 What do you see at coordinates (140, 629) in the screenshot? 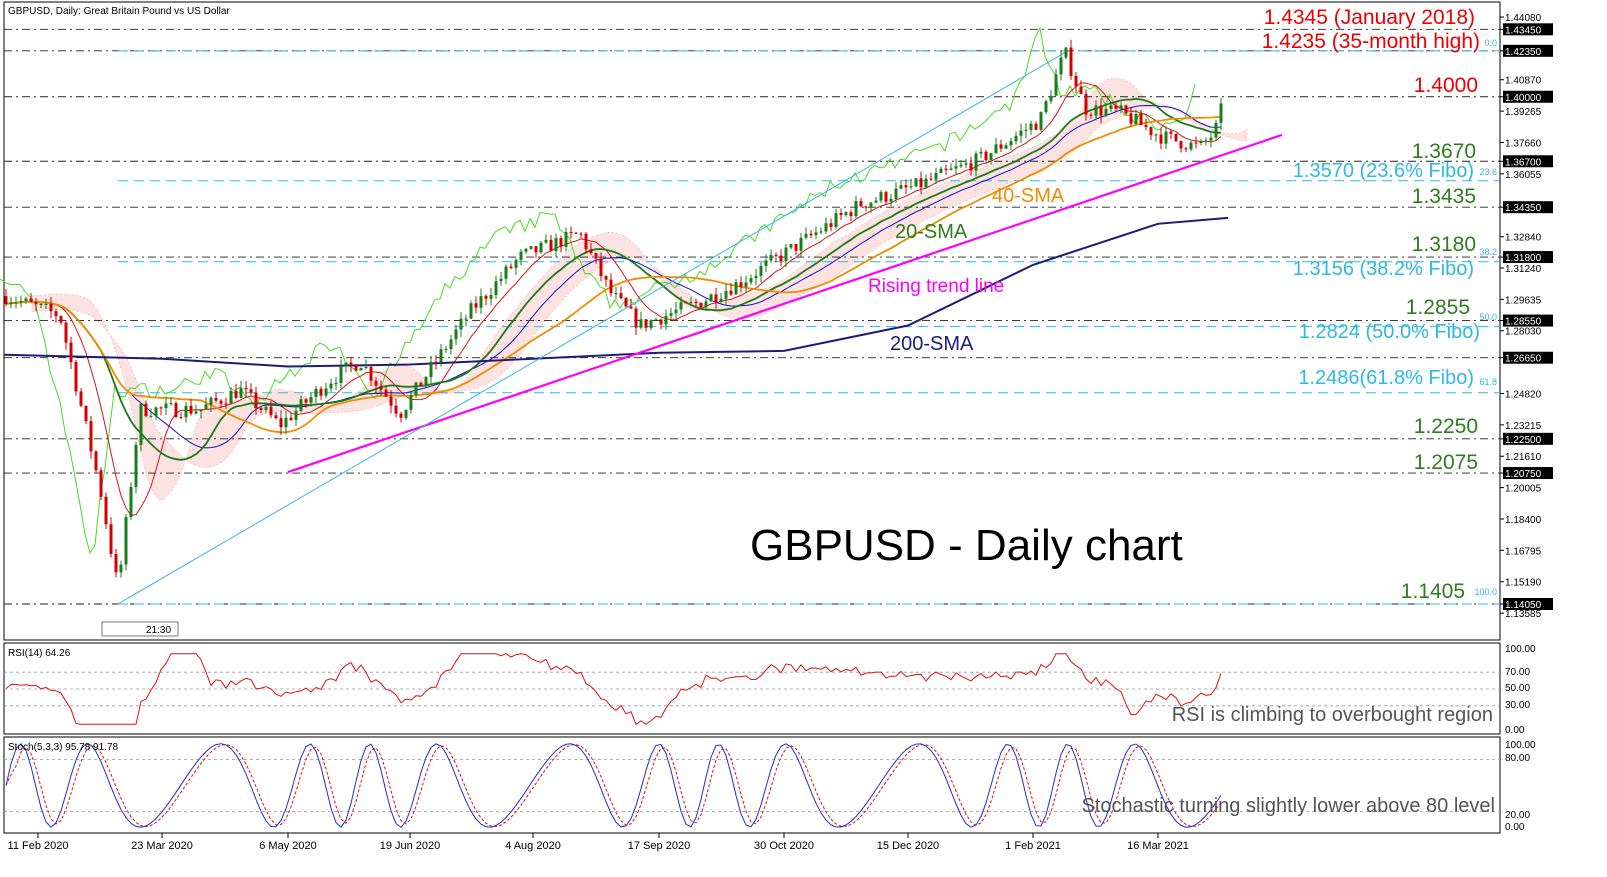
I see `timer-box` at bounding box center [140, 629].